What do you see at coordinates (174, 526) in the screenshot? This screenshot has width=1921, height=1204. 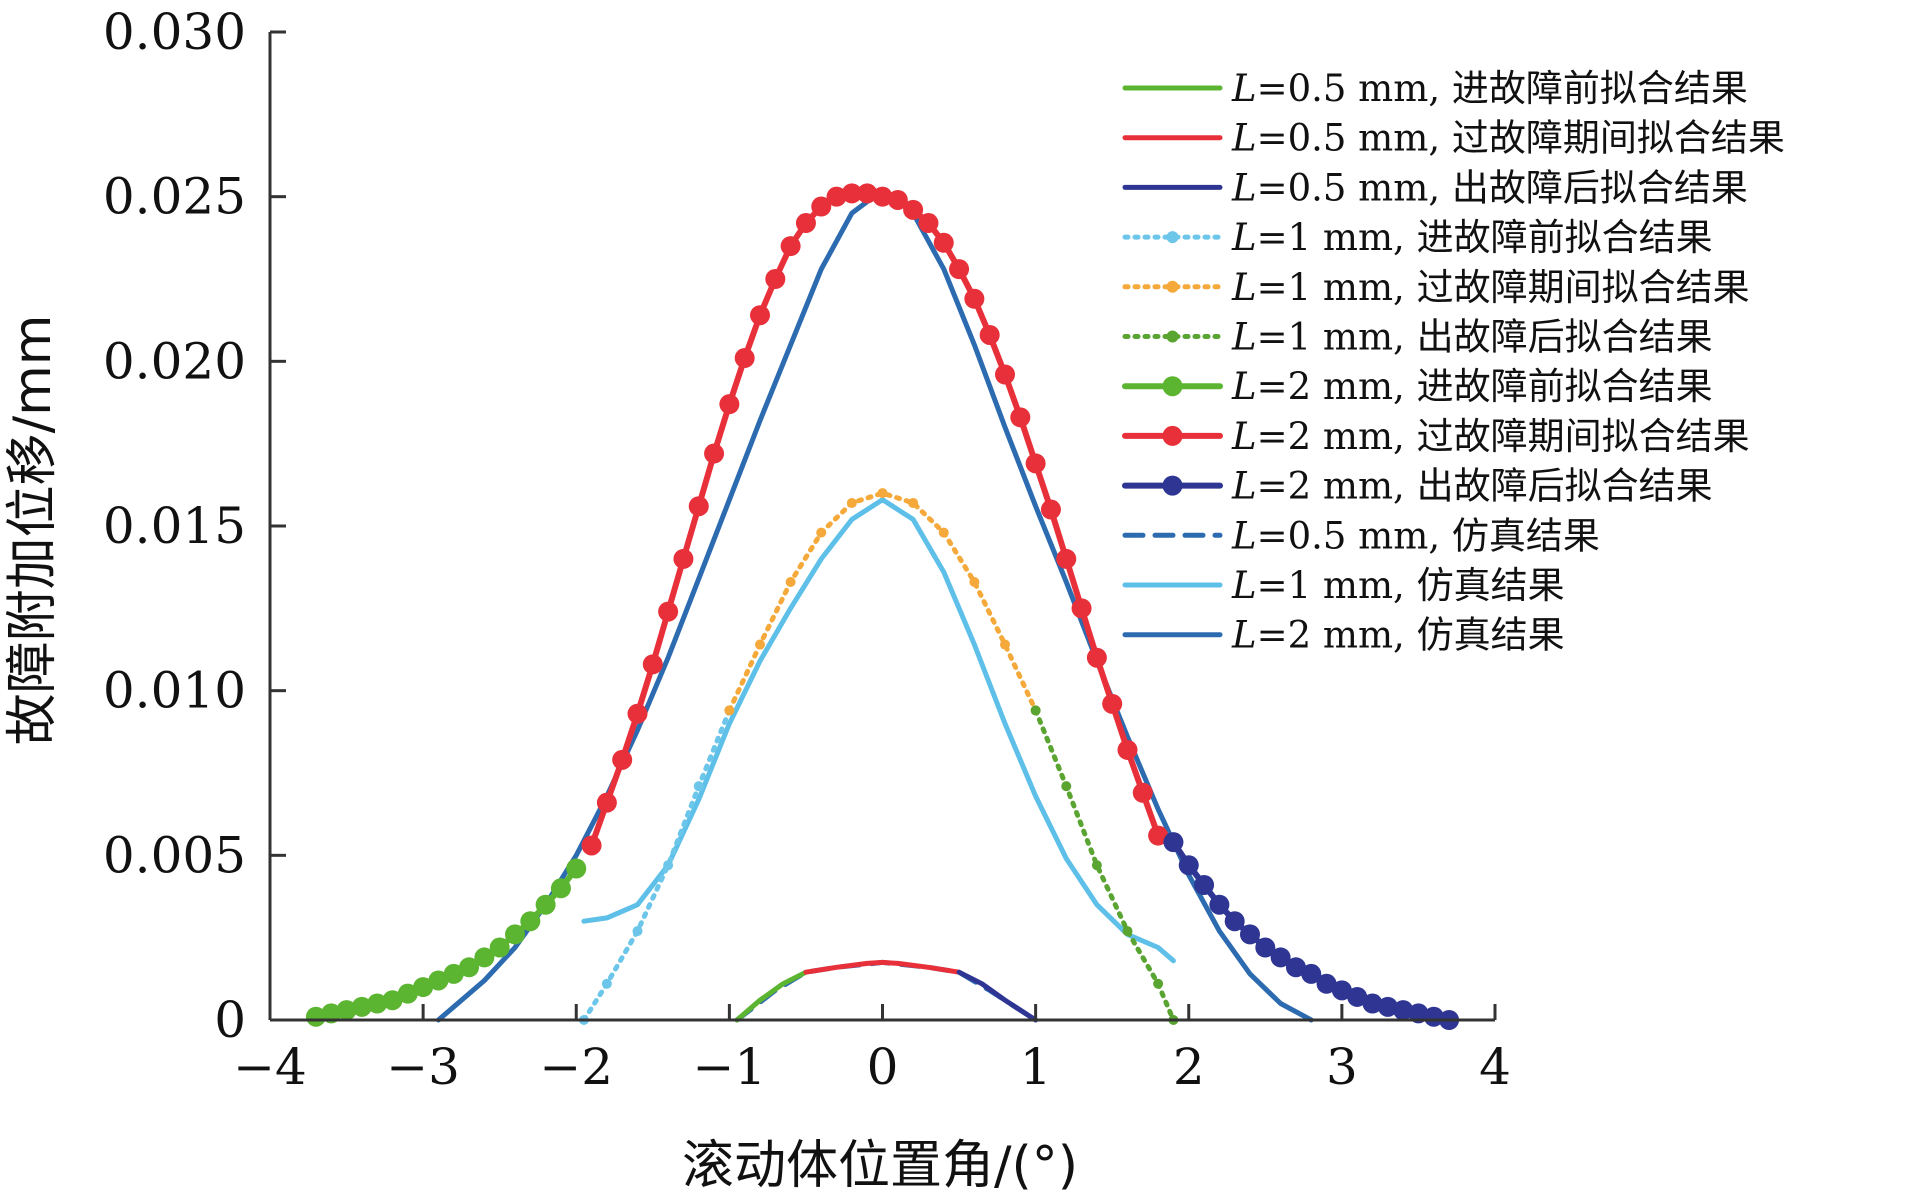 I see `y-tick-label: 0.015` at bounding box center [174, 526].